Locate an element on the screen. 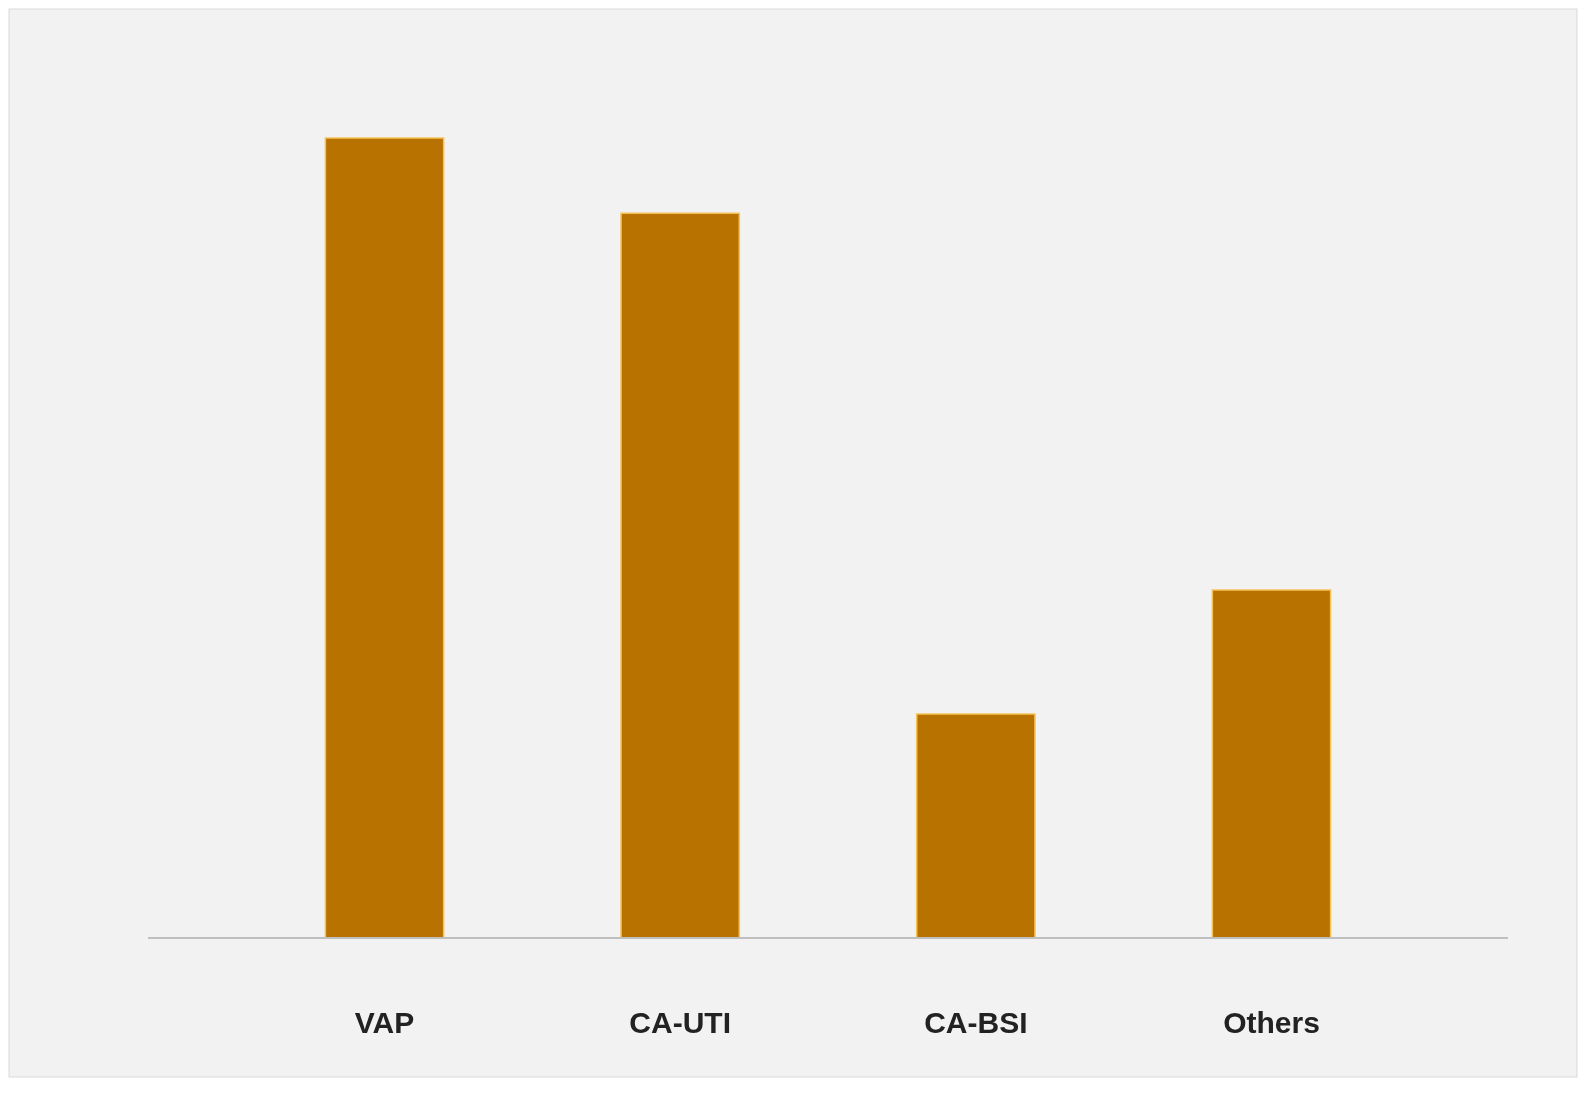 This screenshot has width=1595, height=1096. x-tick-label: CA-UTI is located at coordinates (680, 1022).